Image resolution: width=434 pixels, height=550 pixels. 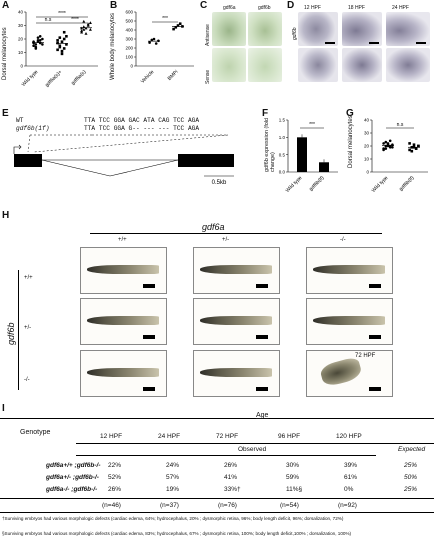 I want to click on row-1-96hpf: 30%, so click(x=293, y=465).